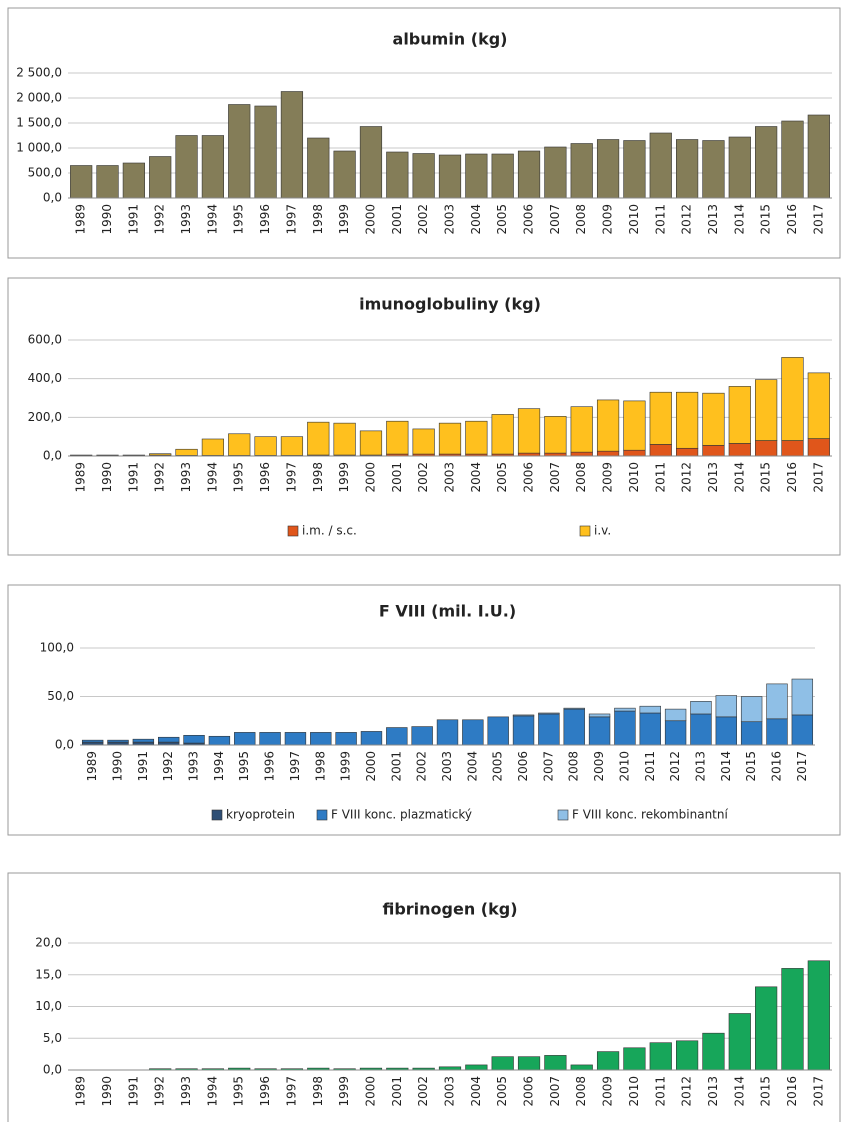 This screenshot has width=842, height=1122. What do you see at coordinates (48, 1006) in the screenshot?
I see `y-tick-label: 10,0` at bounding box center [48, 1006].